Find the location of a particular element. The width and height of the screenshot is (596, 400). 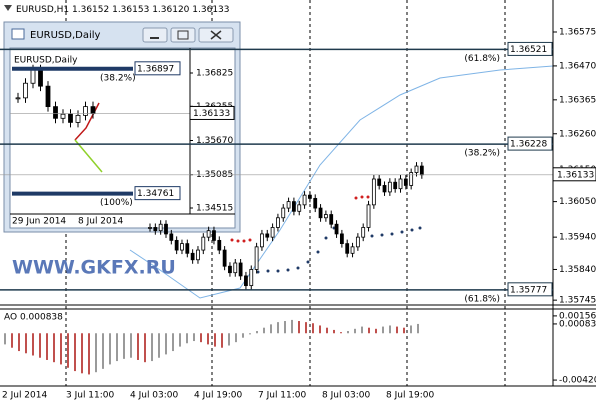

minimize-button is located at coordinates (155, 35).